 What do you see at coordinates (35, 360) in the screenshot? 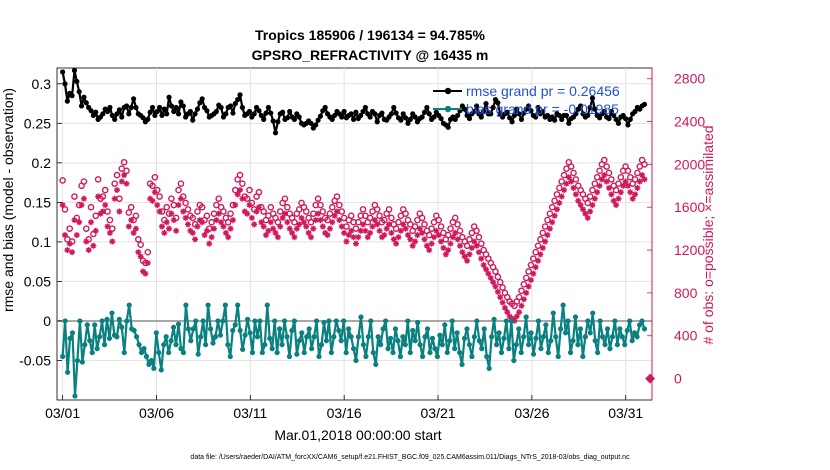
I see `y-tick-label: -0.05` at bounding box center [35, 360].